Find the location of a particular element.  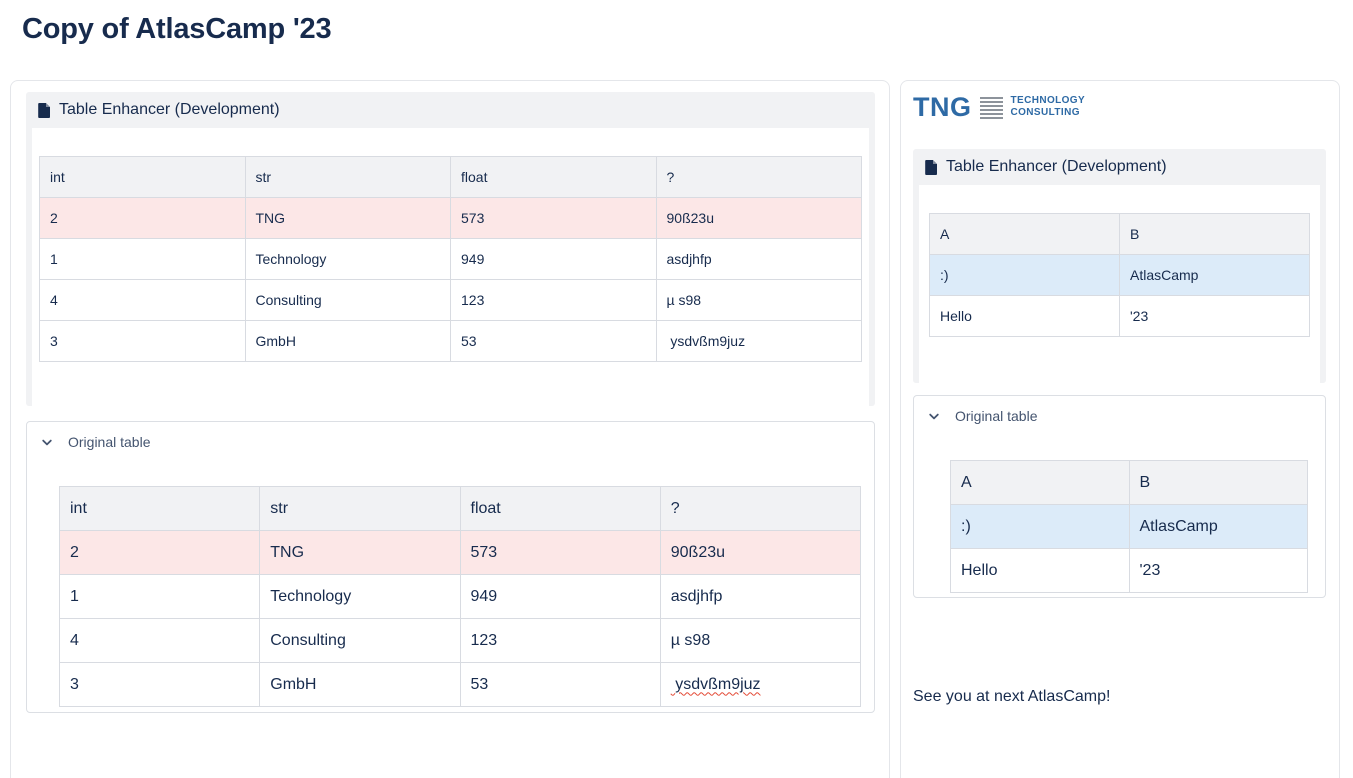

table-row: 2 TNG 573 90ß23u is located at coordinates (450, 218).